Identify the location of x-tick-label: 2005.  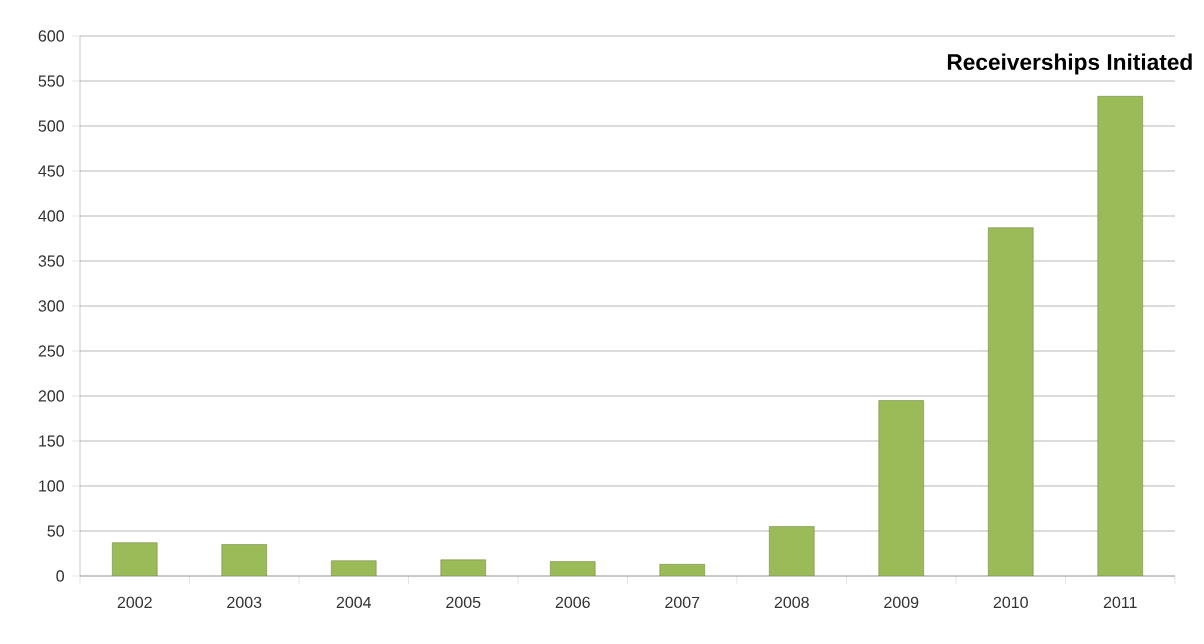
(463, 602).